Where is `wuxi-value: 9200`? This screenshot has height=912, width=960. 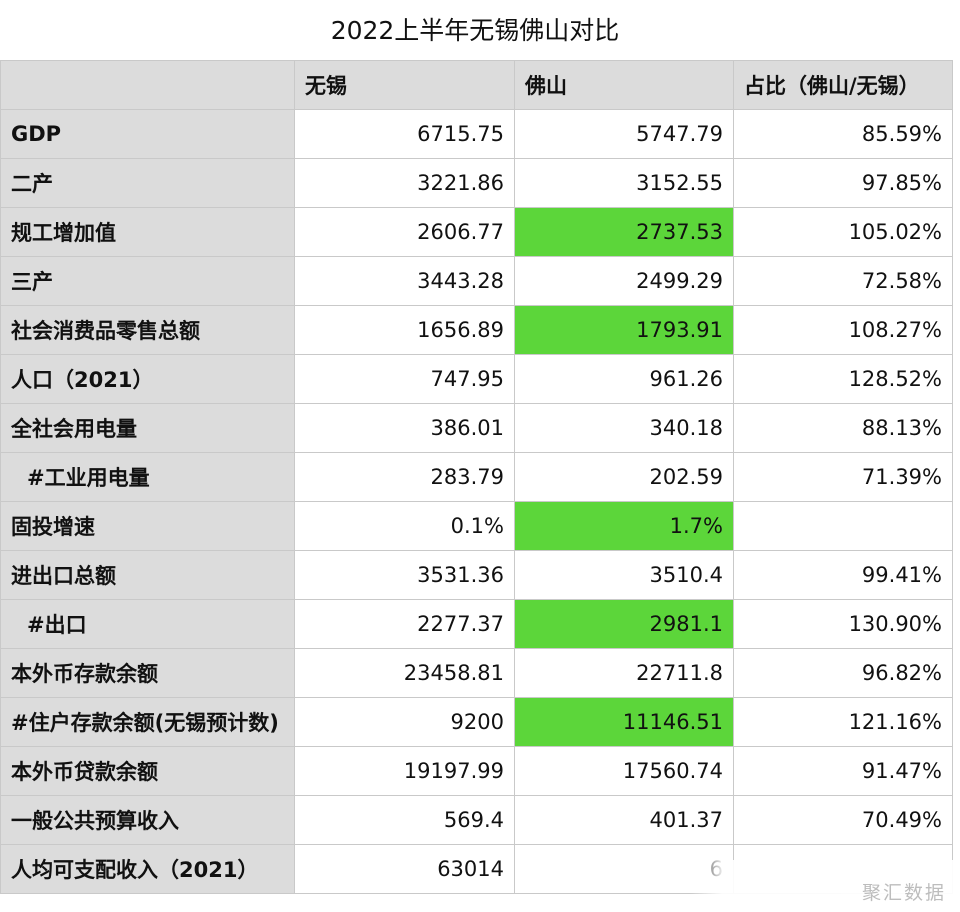
wuxi-value: 9200 is located at coordinates (404, 722).